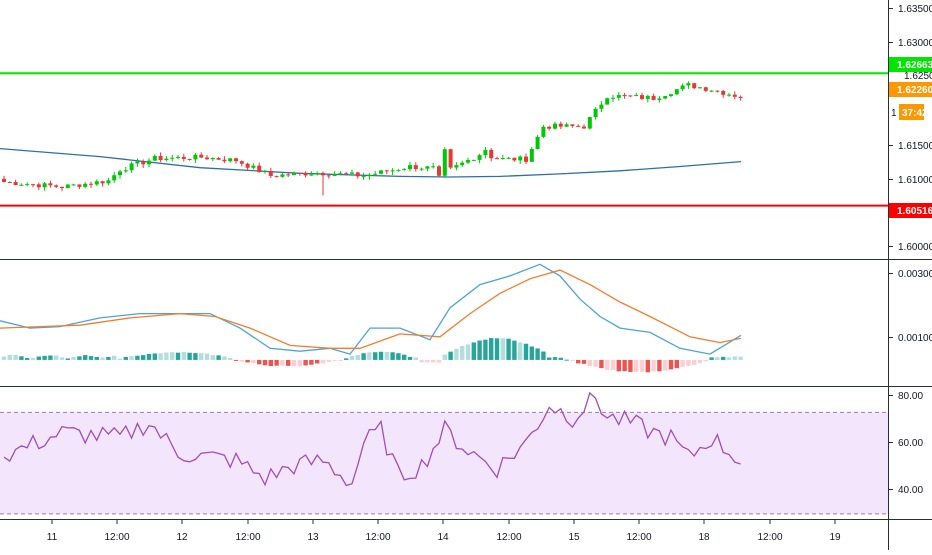 The height and width of the screenshot is (555, 932). What do you see at coordinates (910, 306) in the screenshot?
I see `macd-axis: 0.00300 0.00100` at bounding box center [910, 306].